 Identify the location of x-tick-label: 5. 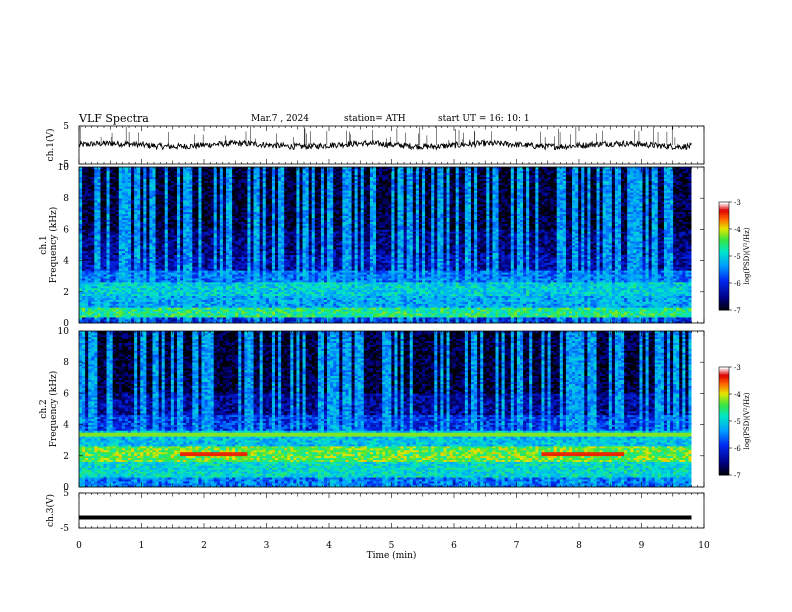
(392, 546).